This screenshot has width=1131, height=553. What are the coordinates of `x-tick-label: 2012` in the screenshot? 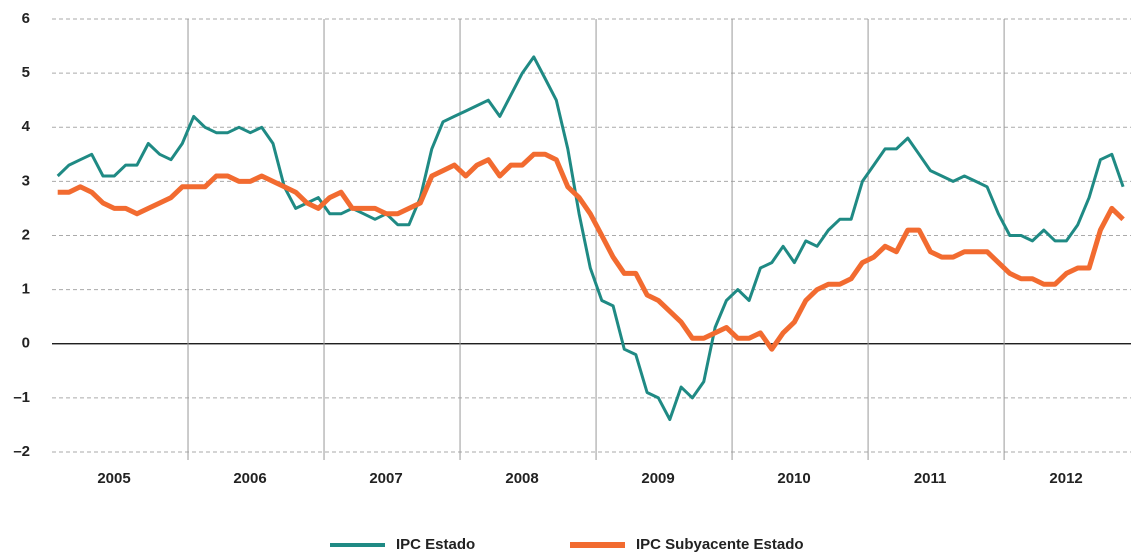 It's located at (1065, 478).